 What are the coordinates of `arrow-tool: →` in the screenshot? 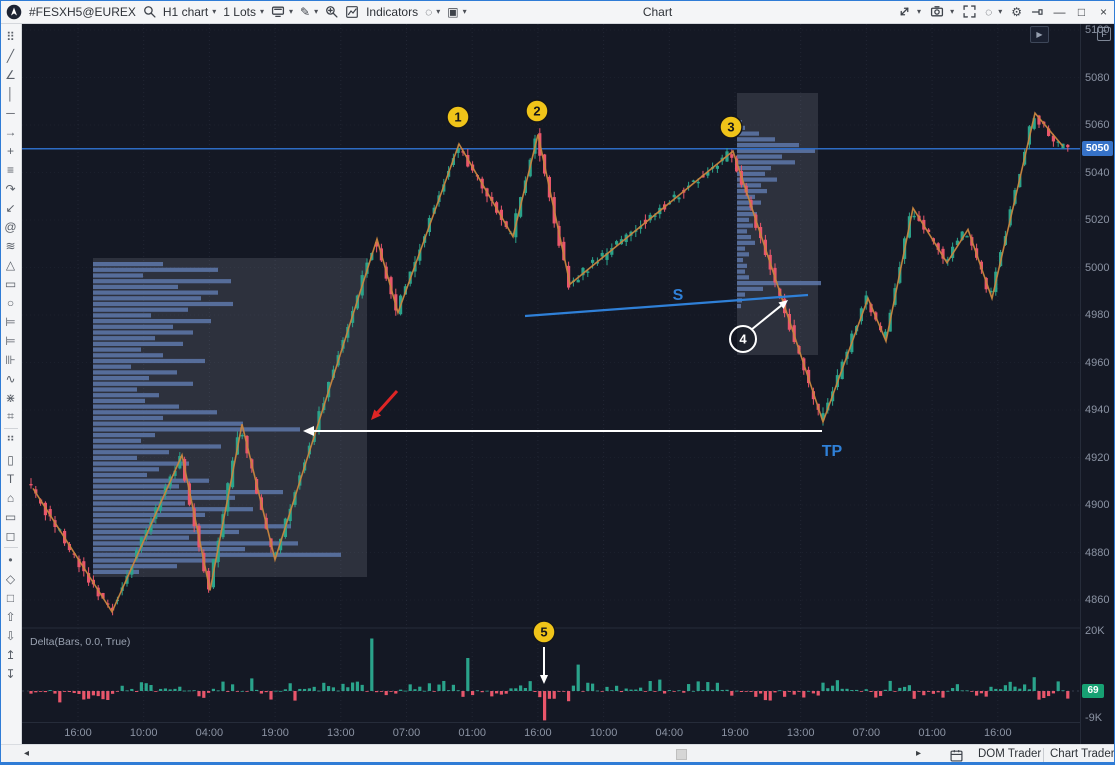 It's located at (10, 131).